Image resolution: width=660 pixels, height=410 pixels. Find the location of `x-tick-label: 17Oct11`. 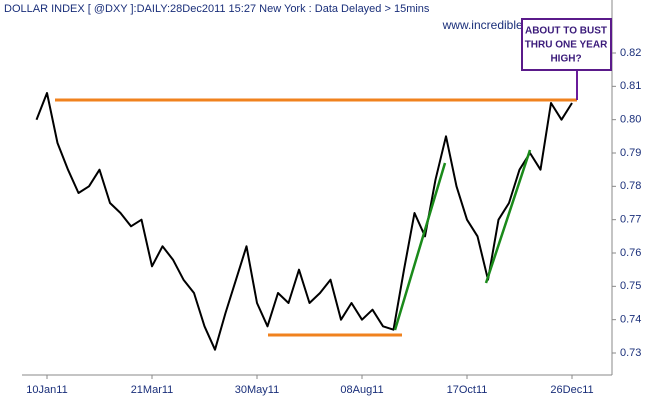

x-tick-label: 17Oct11 is located at coordinates (467, 390).